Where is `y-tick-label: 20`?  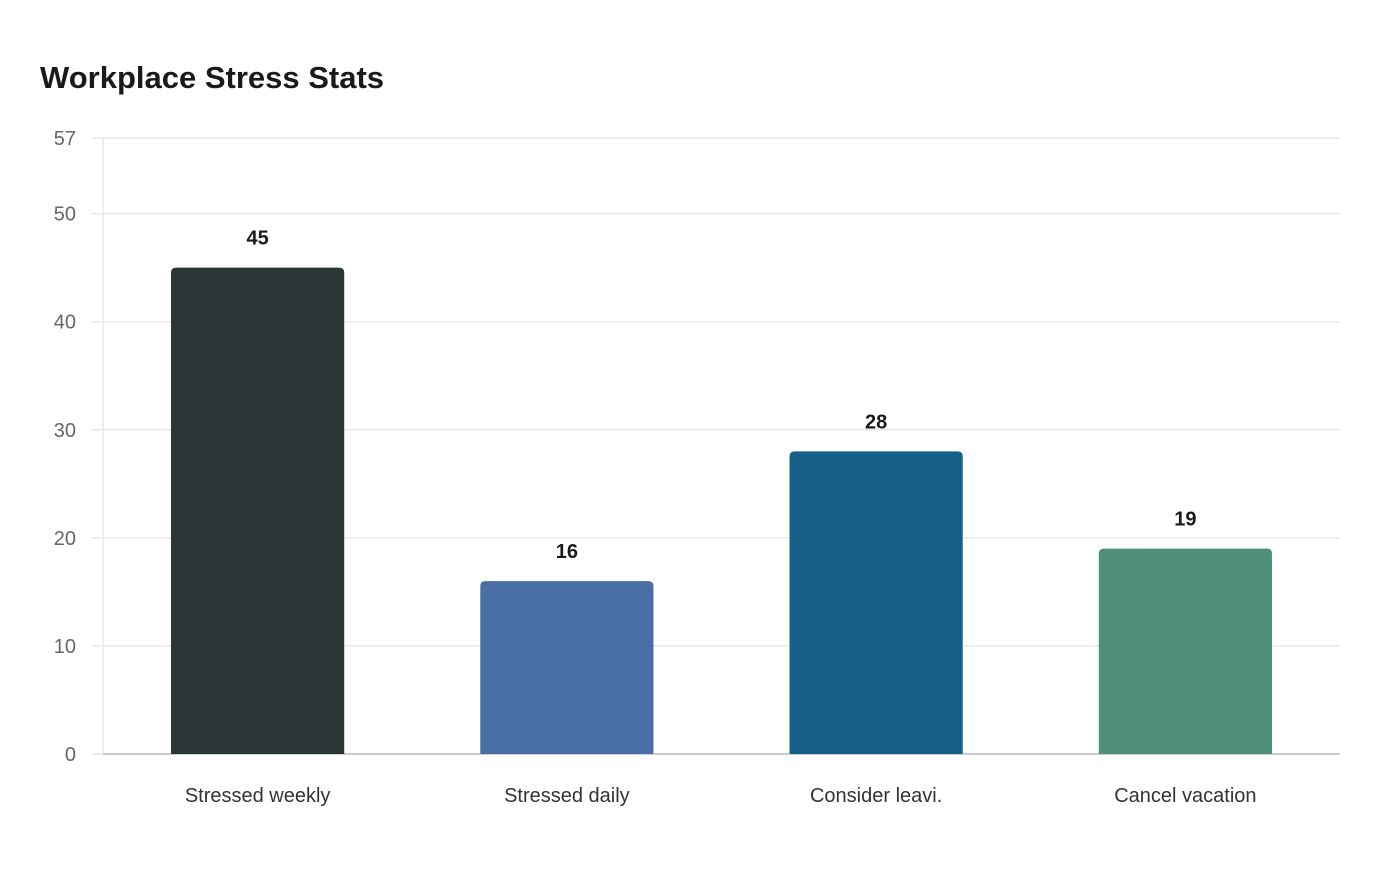
y-tick-label: 20 is located at coordinates (65, 539).